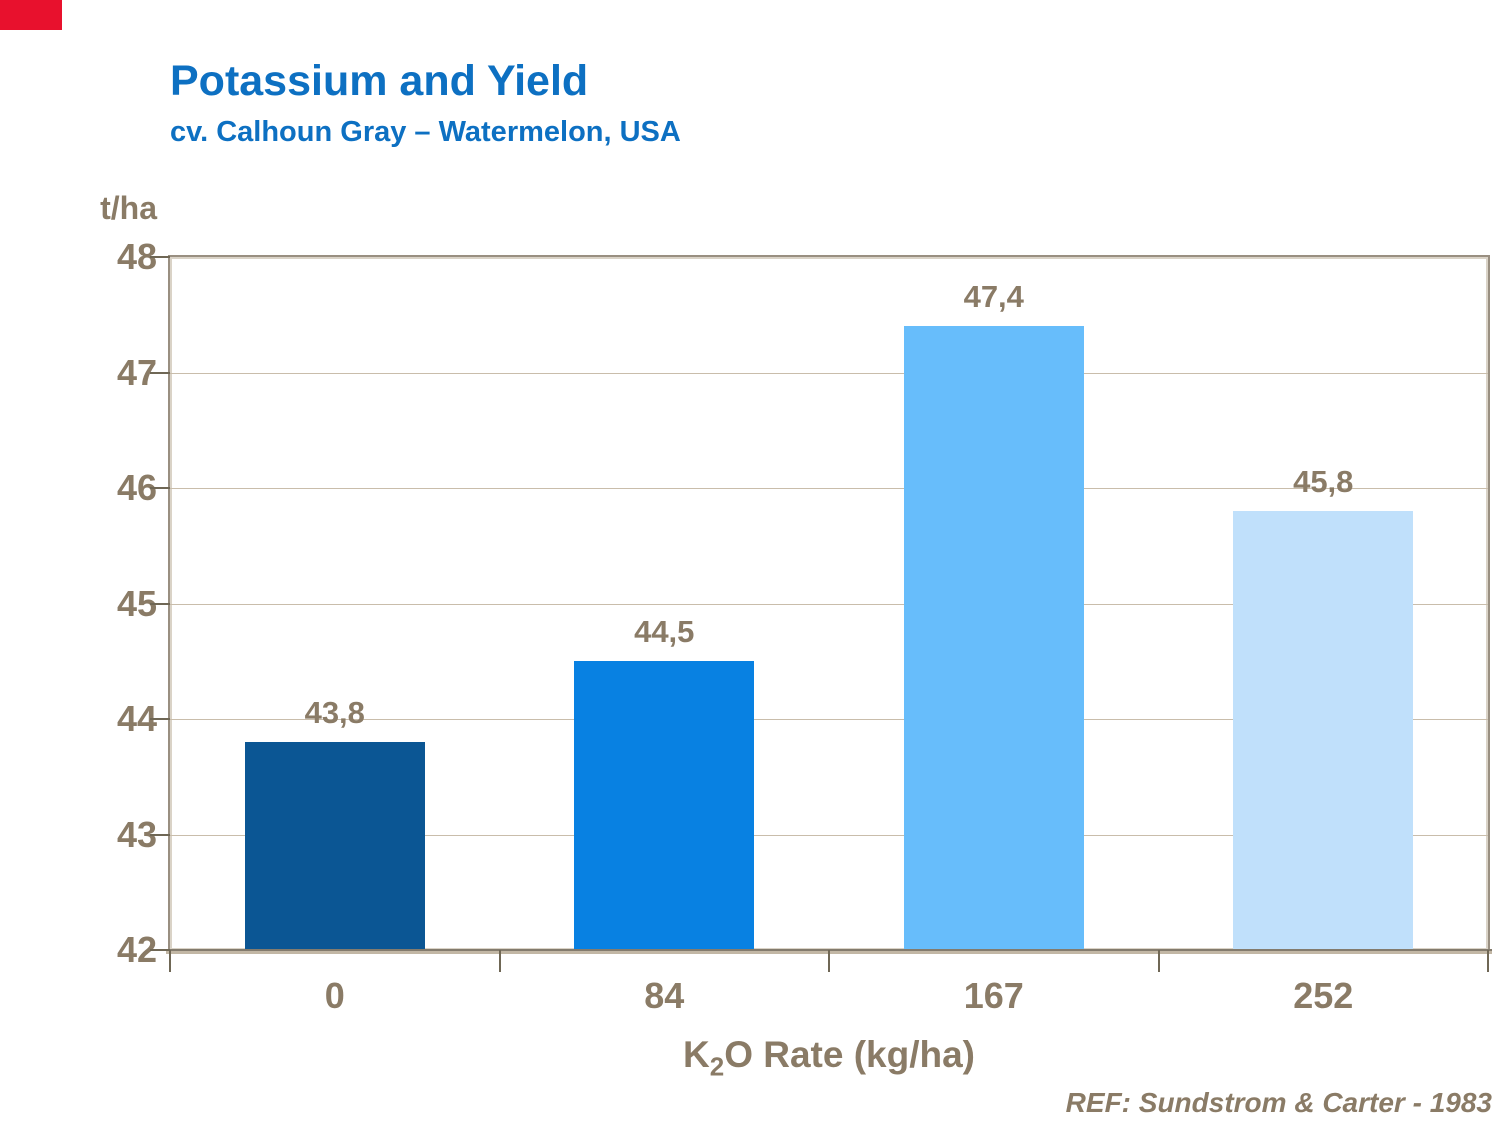  What do you see at coordinates (31, 15) in the screenshot?
I see `red-corner-mark` at bounding box center [31, 15].